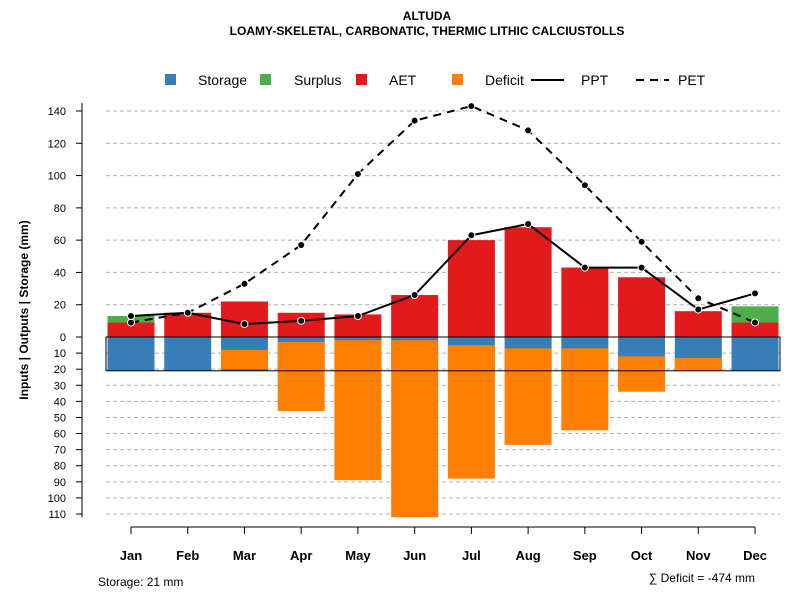 The width and height of the screenshot is (800, 600). I want to click on month-label: Aug, so click(527, 555).